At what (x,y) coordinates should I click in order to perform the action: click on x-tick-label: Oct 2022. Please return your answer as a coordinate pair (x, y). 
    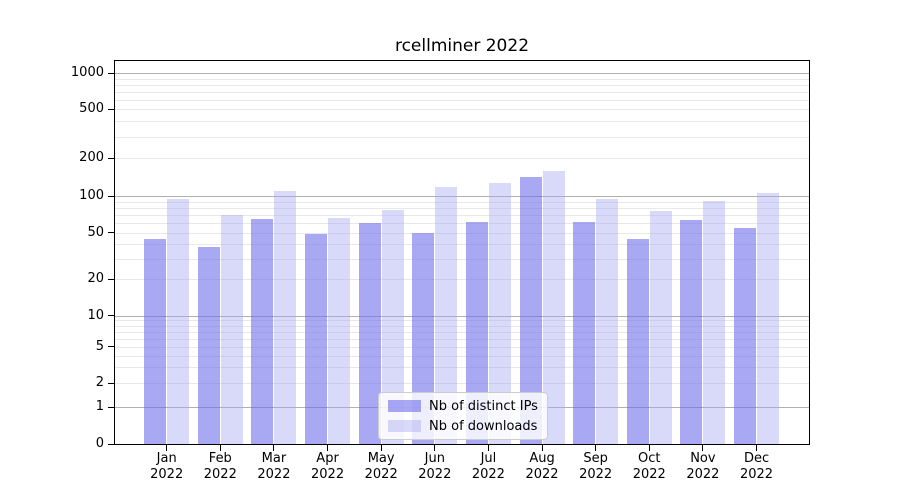
    Looking at the image, I should click on (649, 467).